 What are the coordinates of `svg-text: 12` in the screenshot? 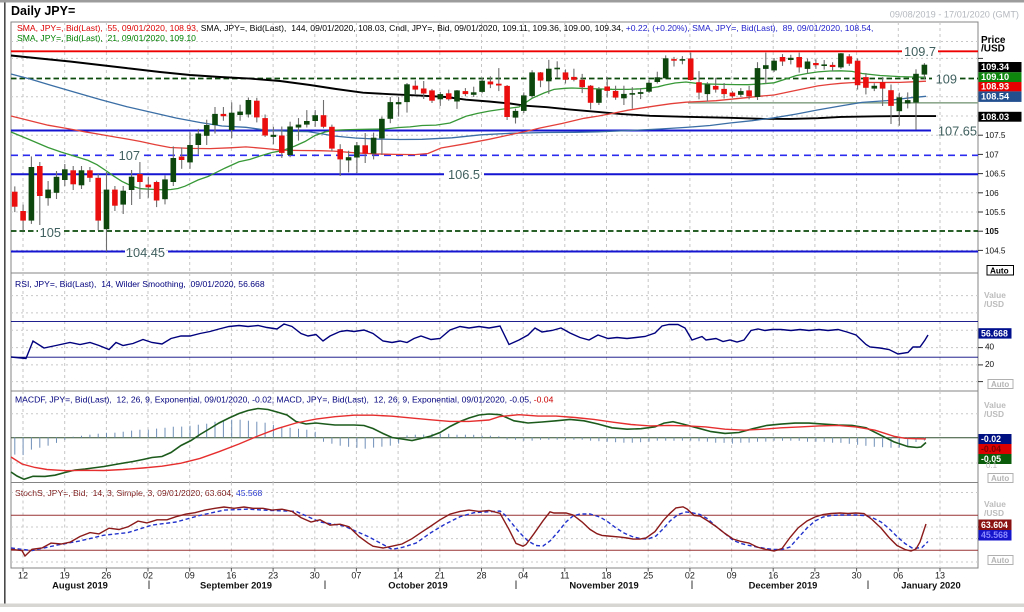 It's located at (23, 576).